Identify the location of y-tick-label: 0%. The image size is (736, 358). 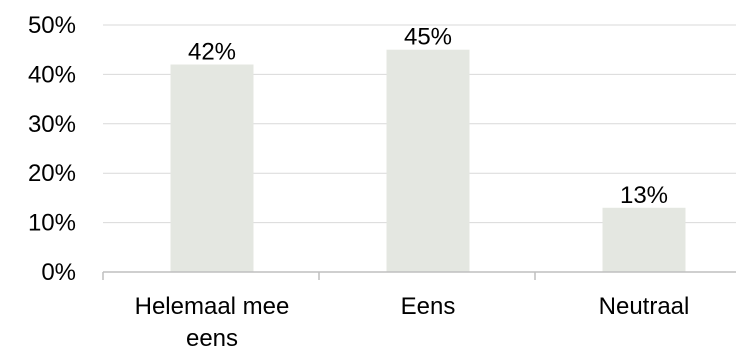
(58, 272).